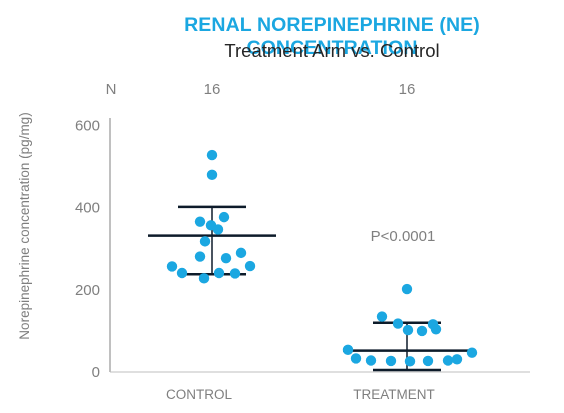 The image size is (564, 413). What do you see at coordinates (212, 89) in the screenshot?
I see `n-value-control: 16` at bounding box center [212, 89].